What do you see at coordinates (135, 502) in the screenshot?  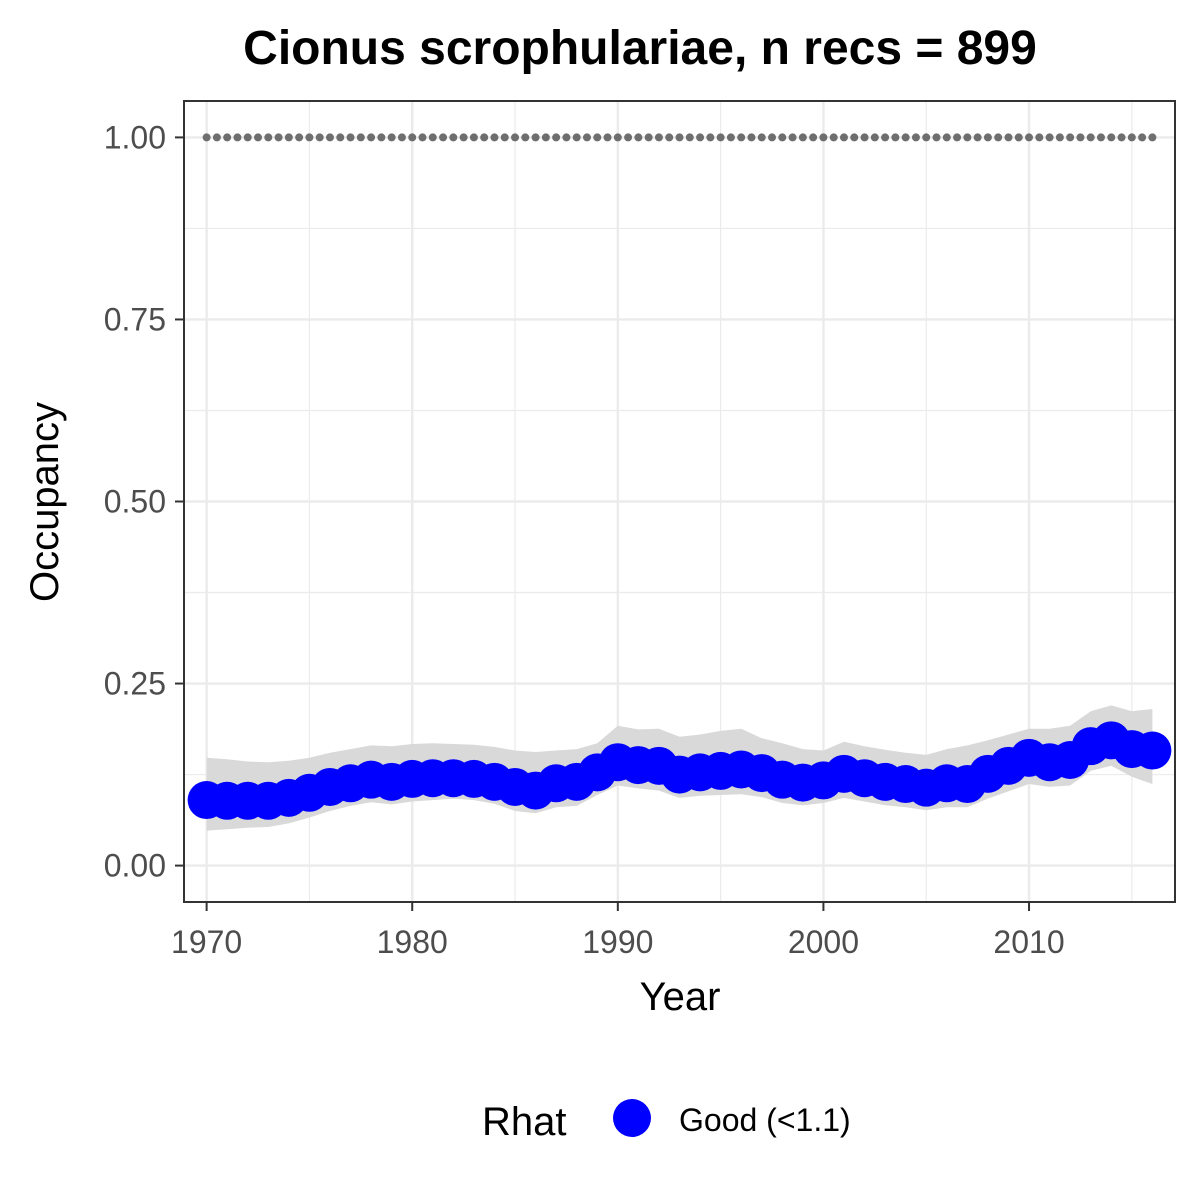 I see `y-tick-label: 0.50` at bounding box center [135, 502].